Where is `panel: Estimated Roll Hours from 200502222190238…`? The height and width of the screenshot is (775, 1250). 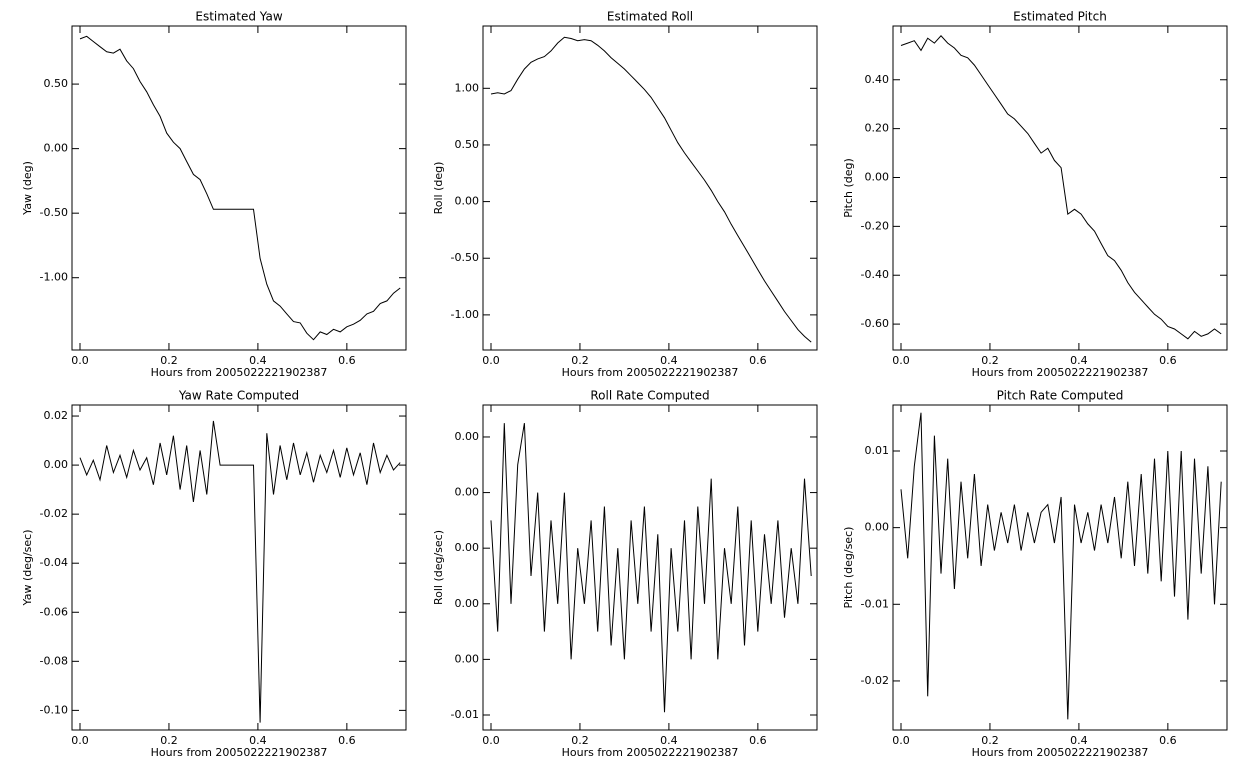 panel: Estimated Roll Hours from 200502222190238… is located at coordinates (625, 194).